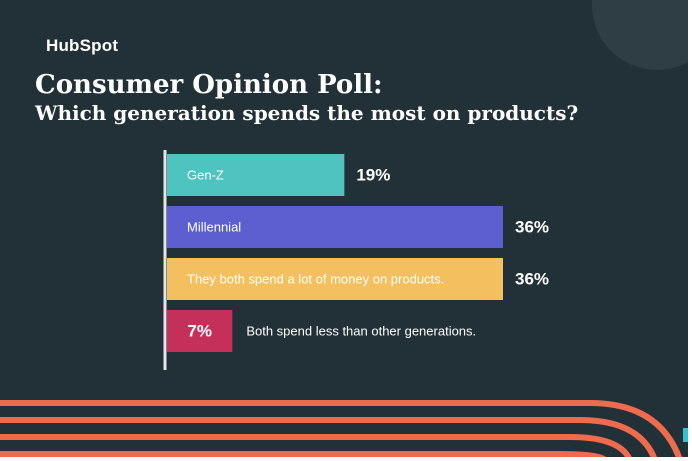  What do you see at coordinates (373, 175) in the screenshot?
I see `value-label-1: 19%` at bounding box center [373, 175].